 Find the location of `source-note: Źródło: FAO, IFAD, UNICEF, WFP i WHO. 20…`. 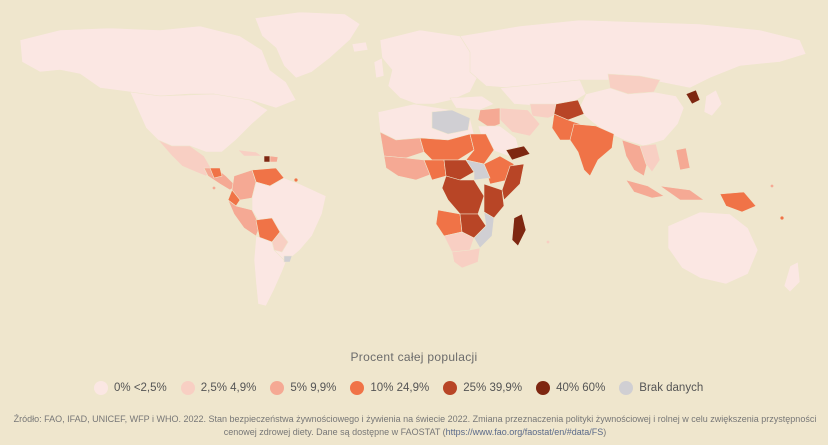

source-note: Źródło: FAO, IFAD, UNICEF, WFP i WHO. 20… is located at coordinates (415, 426).